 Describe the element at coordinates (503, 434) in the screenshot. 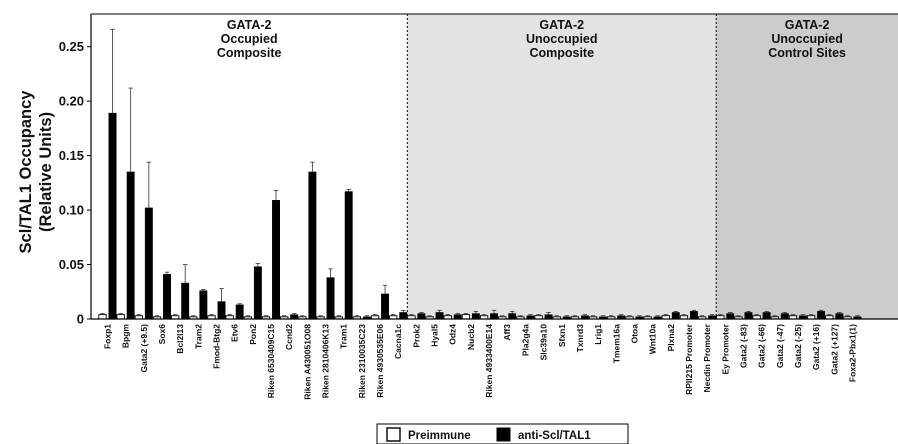

I see `legend-swatch-anti-scl-tal1` at that location.